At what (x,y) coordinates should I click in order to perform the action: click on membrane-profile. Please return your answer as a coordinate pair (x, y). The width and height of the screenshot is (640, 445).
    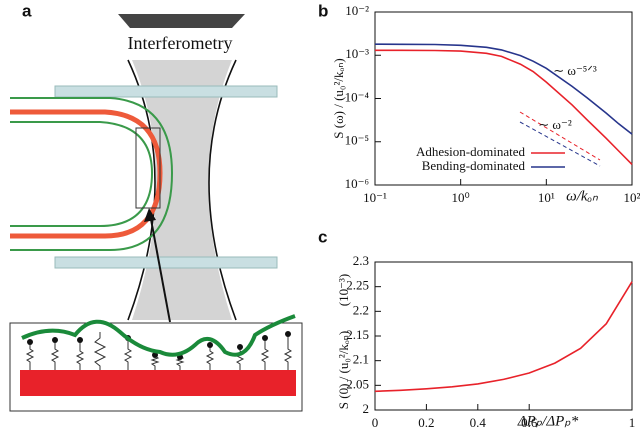
    Looking at the image, I should click on (158, 335).